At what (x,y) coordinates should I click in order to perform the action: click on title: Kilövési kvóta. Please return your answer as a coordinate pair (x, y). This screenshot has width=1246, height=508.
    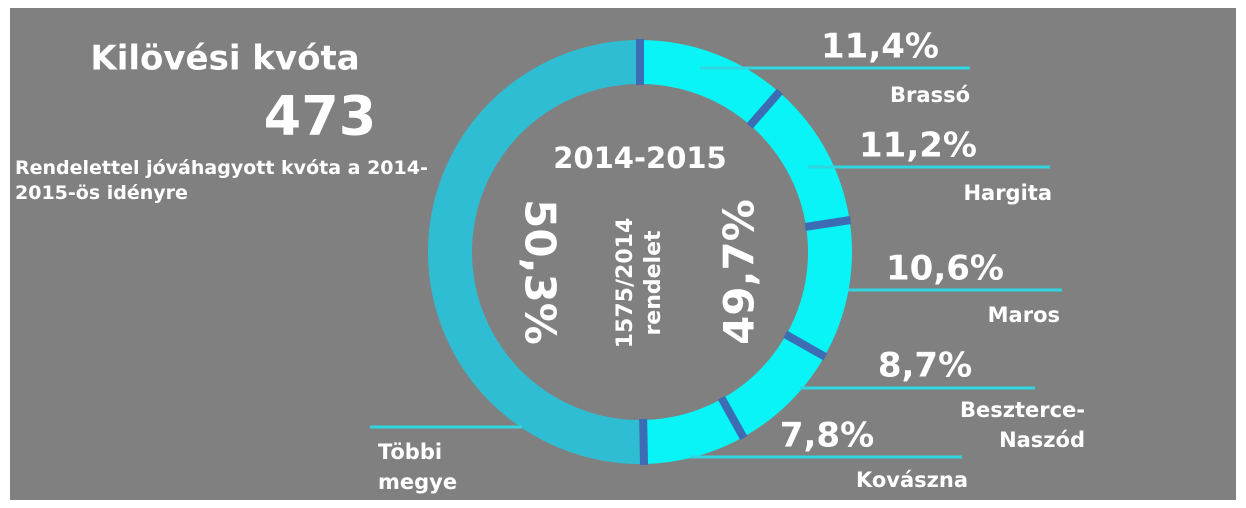
    Looking at the image, I should click on (224, 59).